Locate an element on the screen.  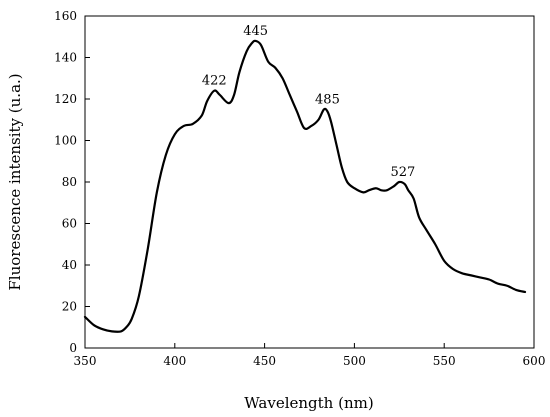
y-tick-label: 100 is located at coordinates (65, 141).